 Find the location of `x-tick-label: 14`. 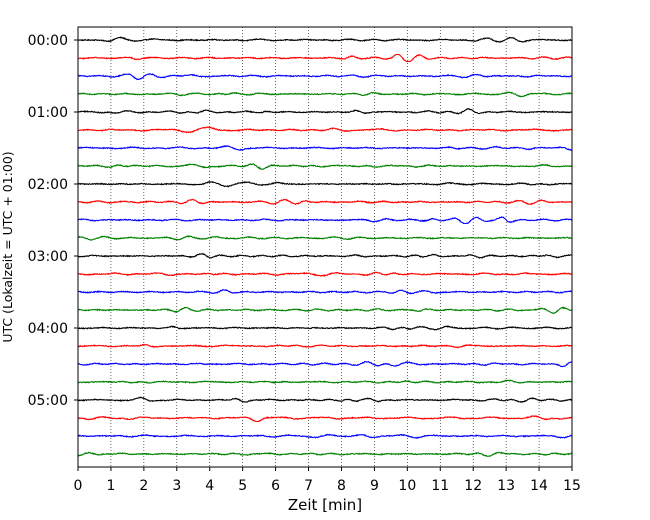

x-tick-label: 14 is located at coordinates (539, 486).